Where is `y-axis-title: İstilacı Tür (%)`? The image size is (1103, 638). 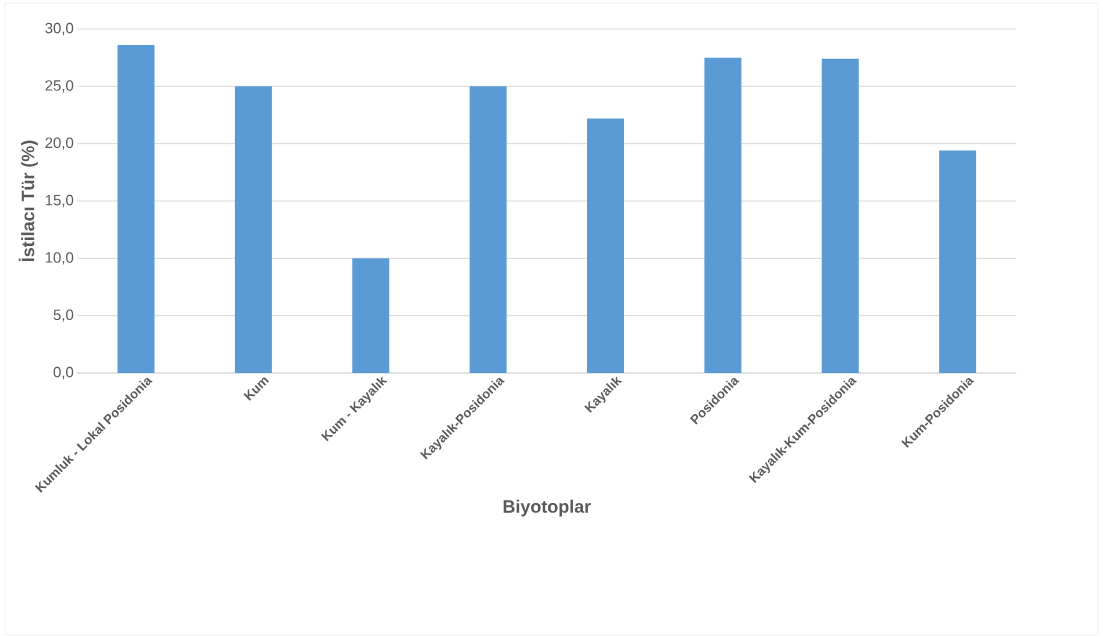
y-axis-title: İstilacı Tür (%) is located at coordinates (28, 201).